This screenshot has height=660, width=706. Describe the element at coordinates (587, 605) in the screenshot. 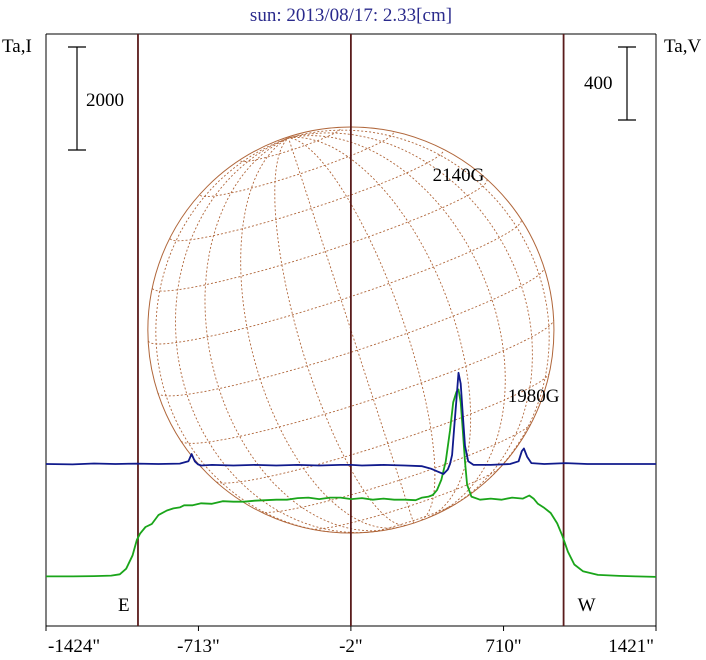

I see `limb-label-w: W` at that location.